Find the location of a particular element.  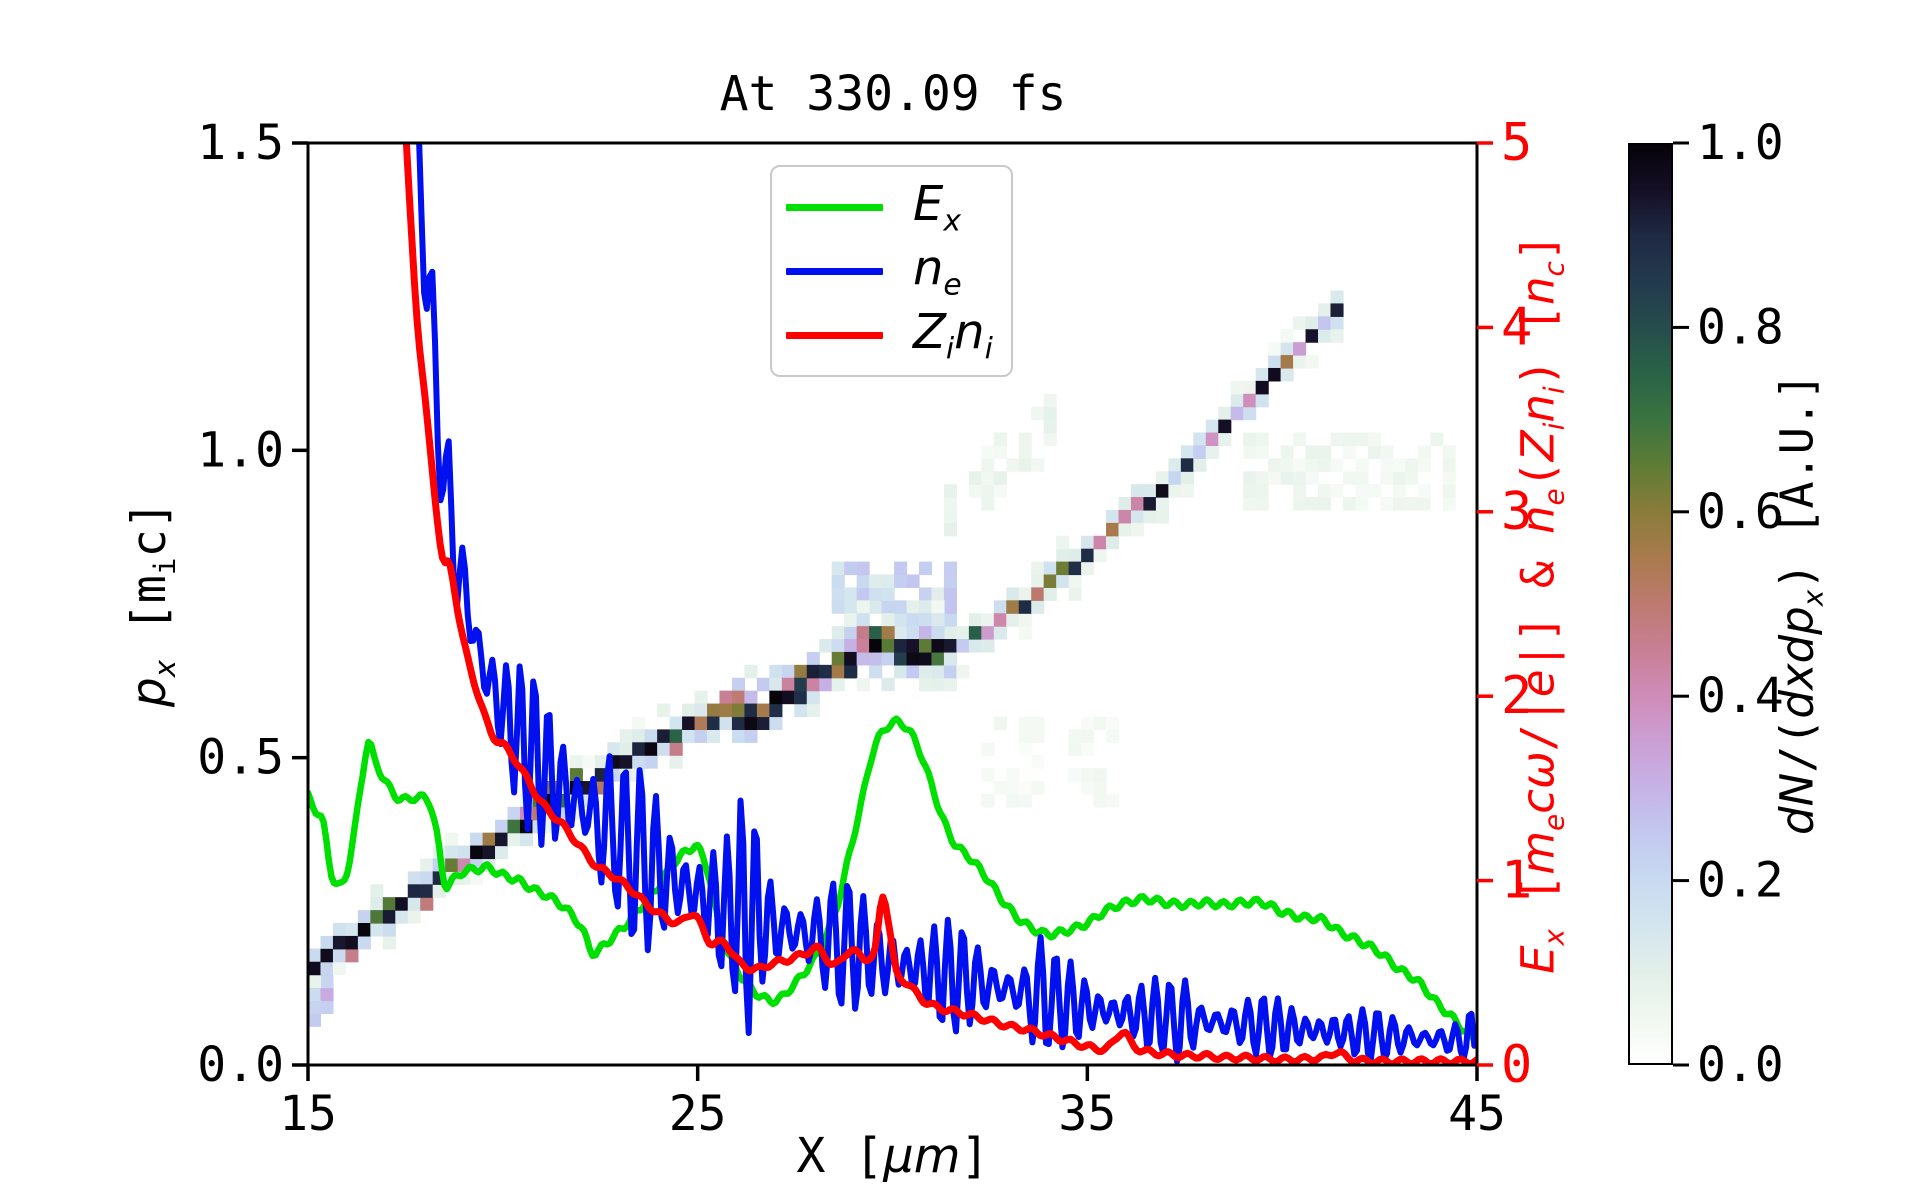

legend: Ex ne Zini is located at coordinates (891, 271).